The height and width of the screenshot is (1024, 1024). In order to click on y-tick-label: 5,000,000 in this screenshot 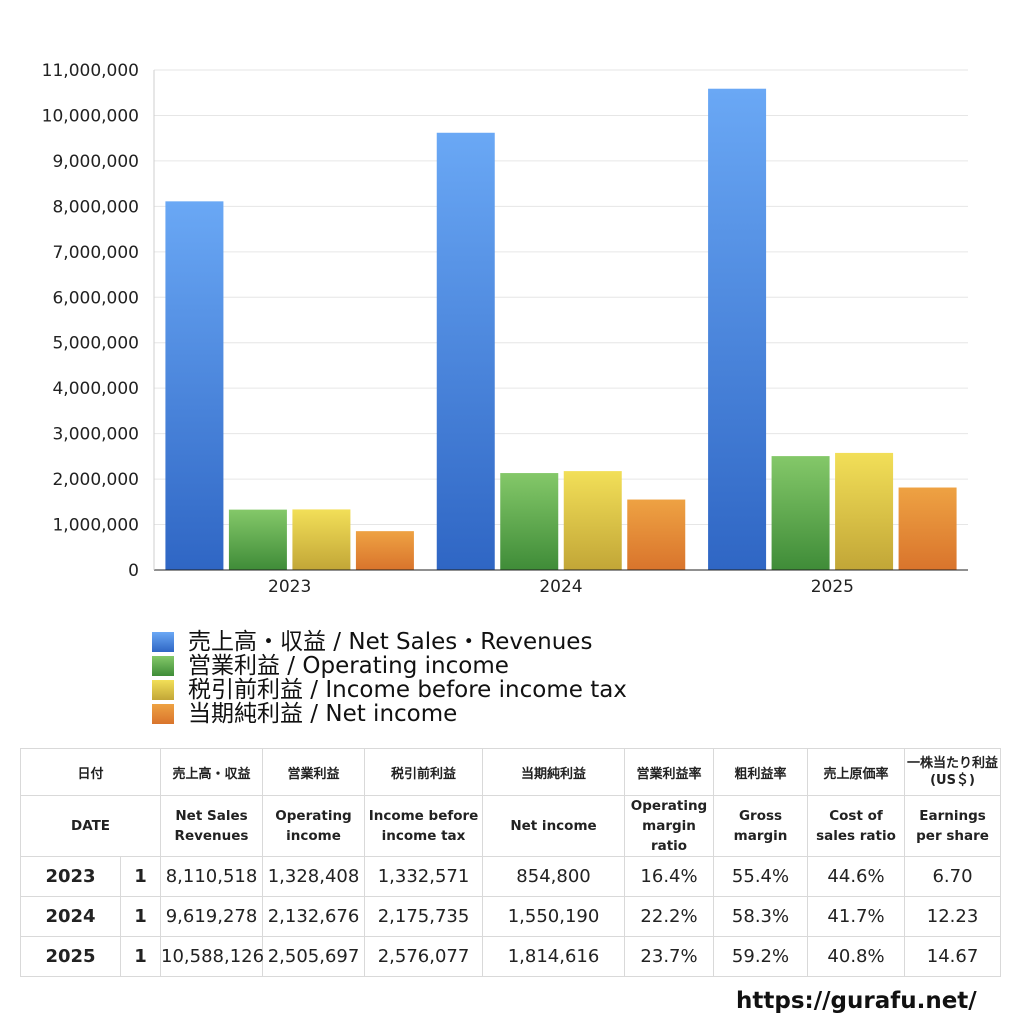, I will do `click(95, 344)`.